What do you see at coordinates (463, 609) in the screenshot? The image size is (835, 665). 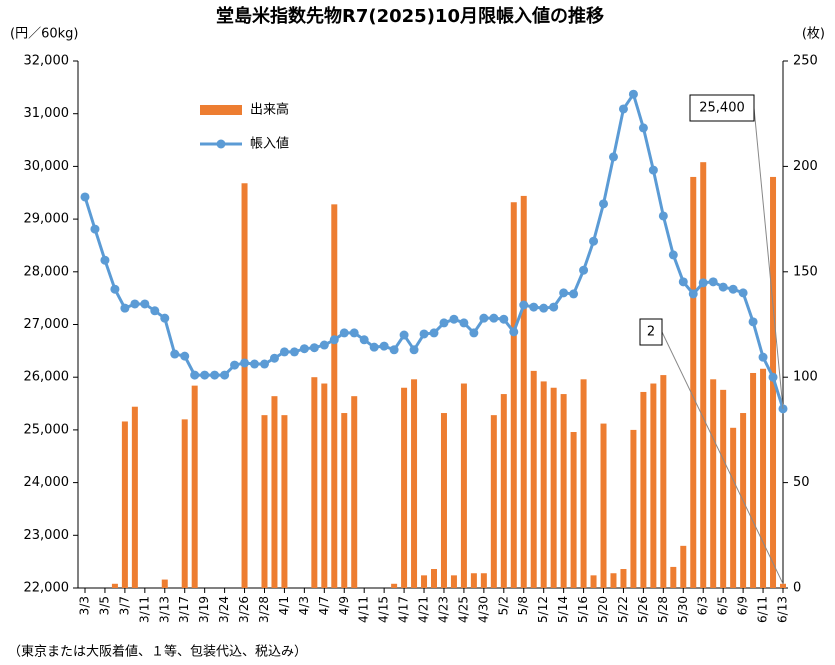 I see `x-tick-label: 4/25` at bounding box center [463, 609].